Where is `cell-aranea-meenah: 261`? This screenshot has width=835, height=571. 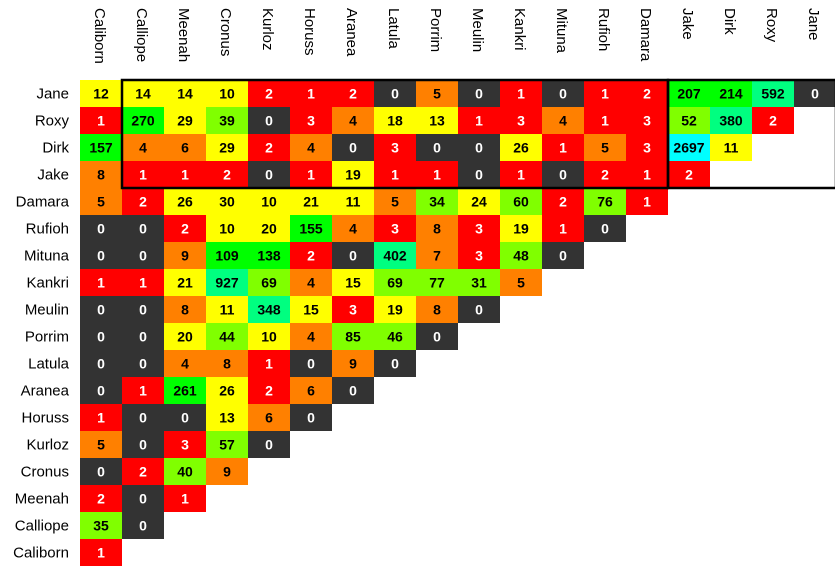
cell-aranea-meenah: 261 is located at coordinates (185, 390).